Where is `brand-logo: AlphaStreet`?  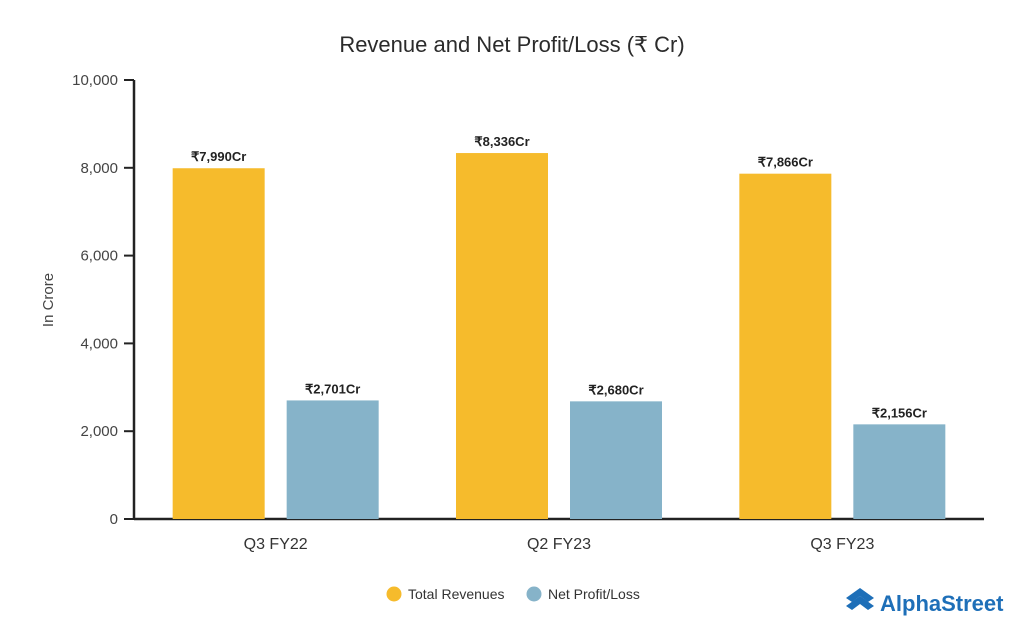 brand-logo: AlphaStreet is located at coordinates (925, 602).